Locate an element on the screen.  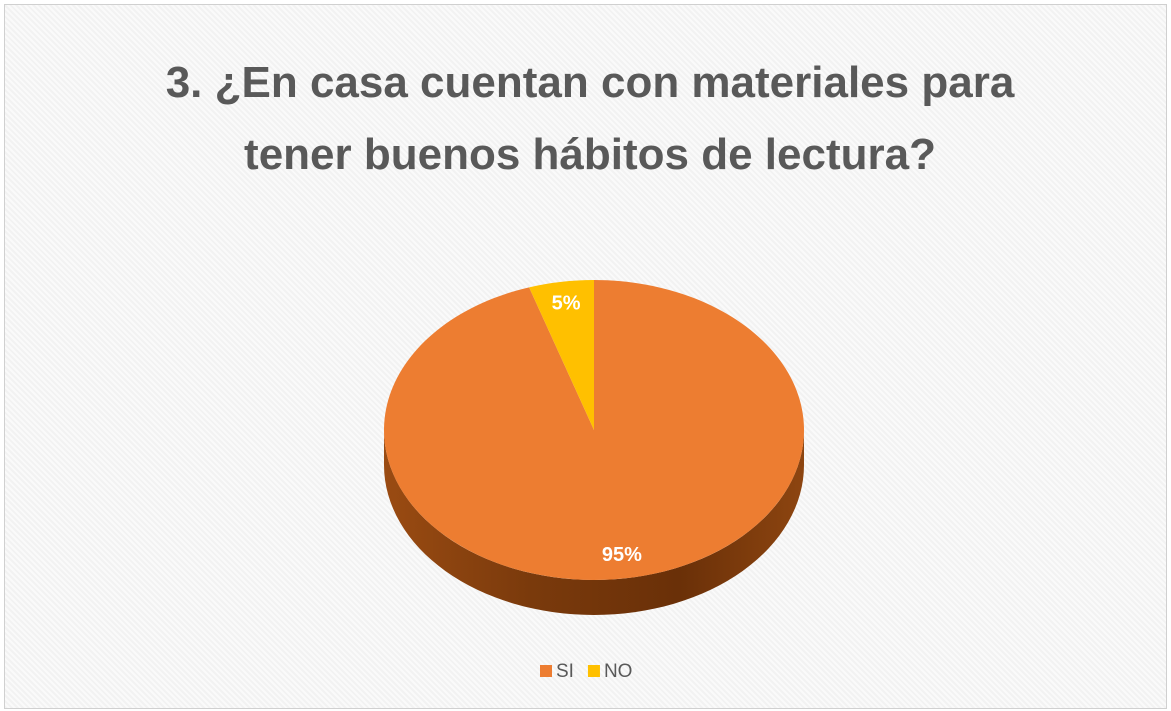
data-label: 5% is located at coordinates (566, 303).